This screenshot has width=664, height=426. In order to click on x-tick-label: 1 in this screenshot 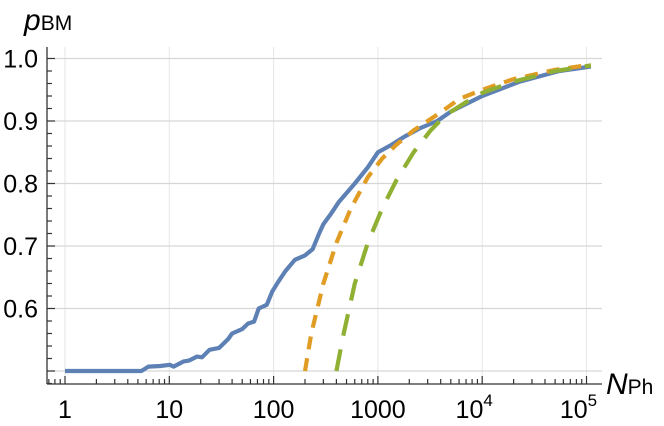, I will do `click(65, 410)`.